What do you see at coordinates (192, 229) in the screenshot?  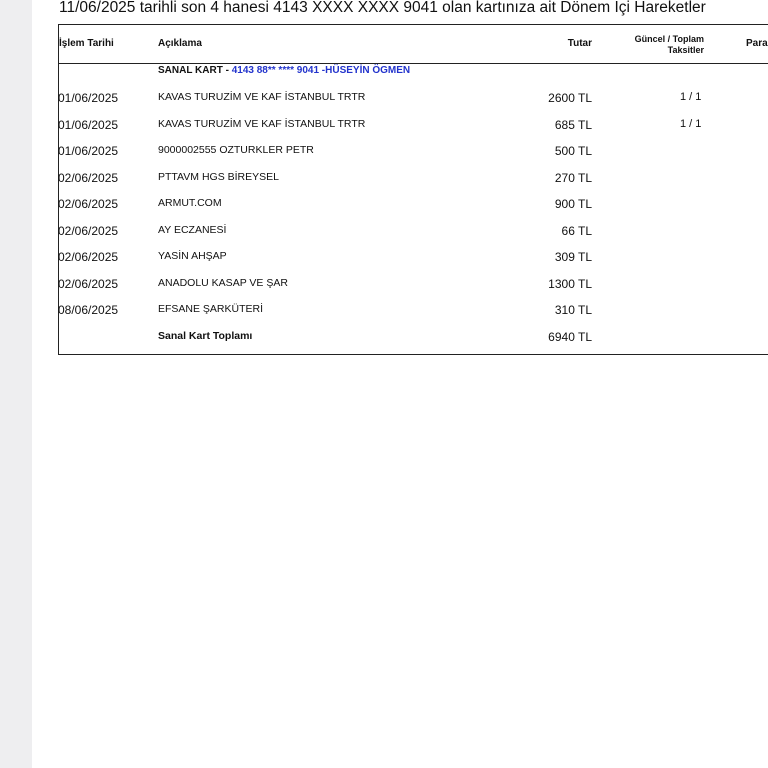 I see `description-cell: AY ECZANESİ` at bounding box center [192, 229].